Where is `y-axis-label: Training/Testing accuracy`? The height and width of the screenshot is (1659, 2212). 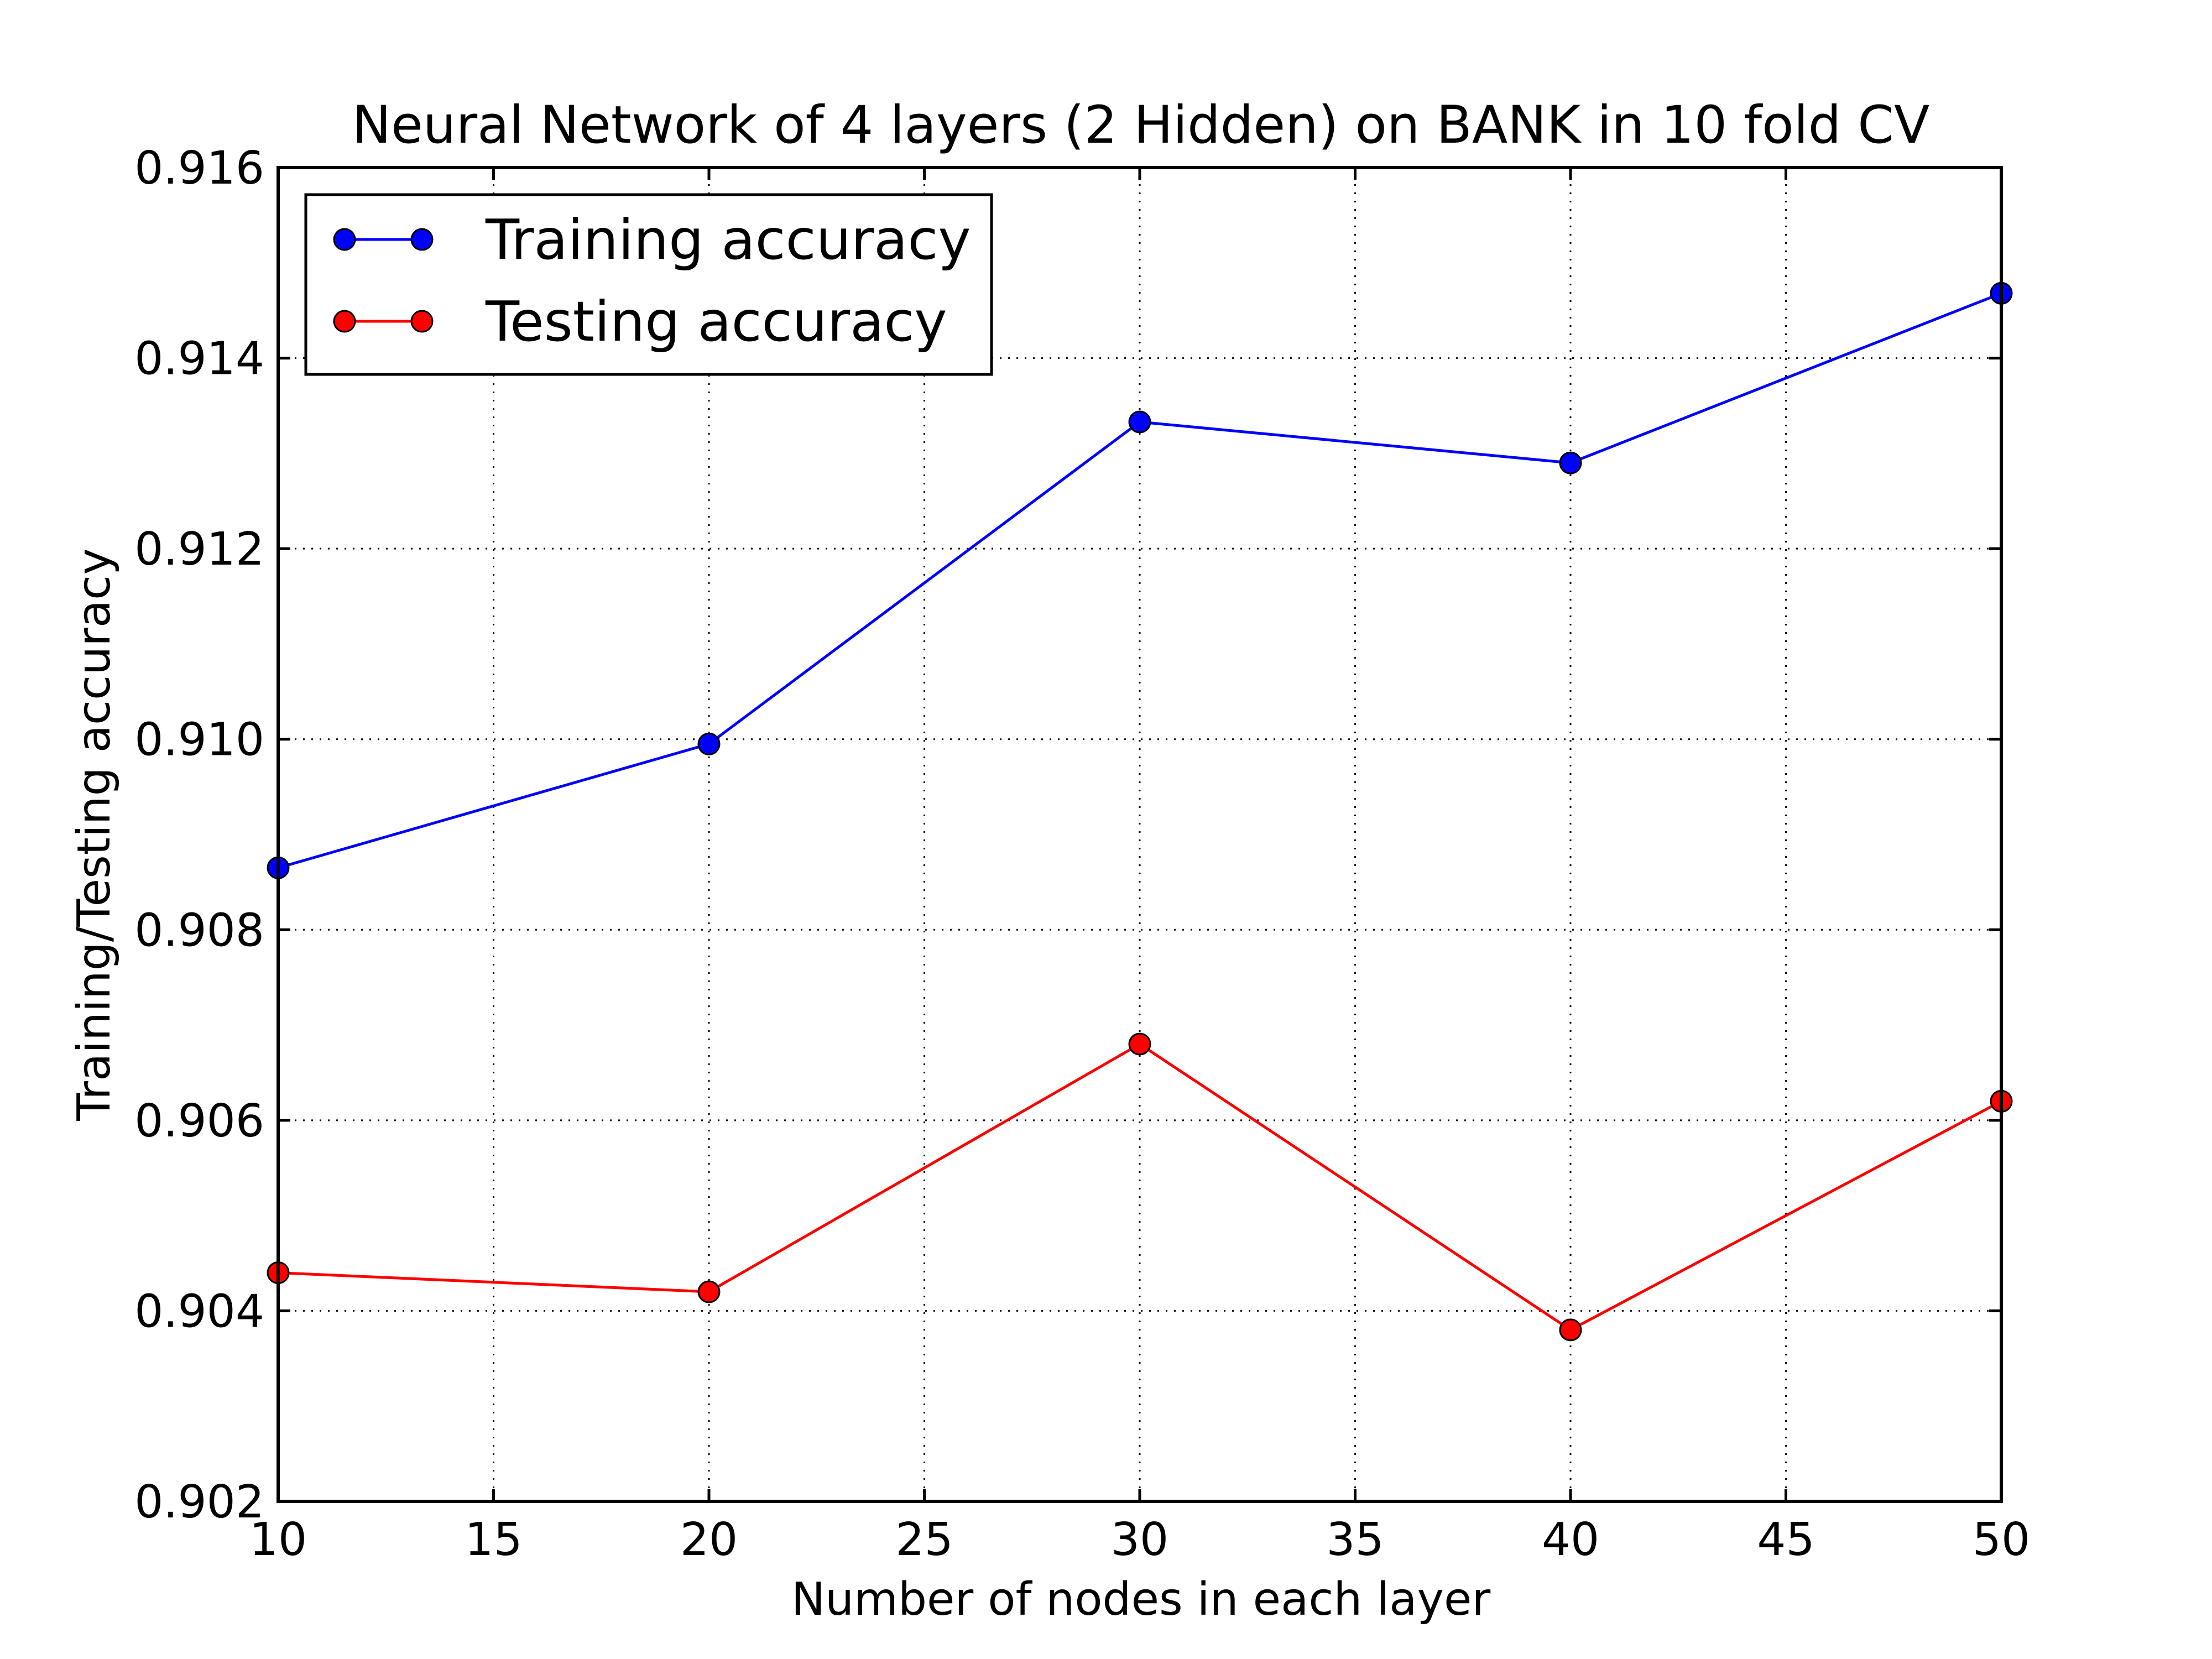
y-axis-label: Training/Testing accuracy is located at coordinates (95, 835).